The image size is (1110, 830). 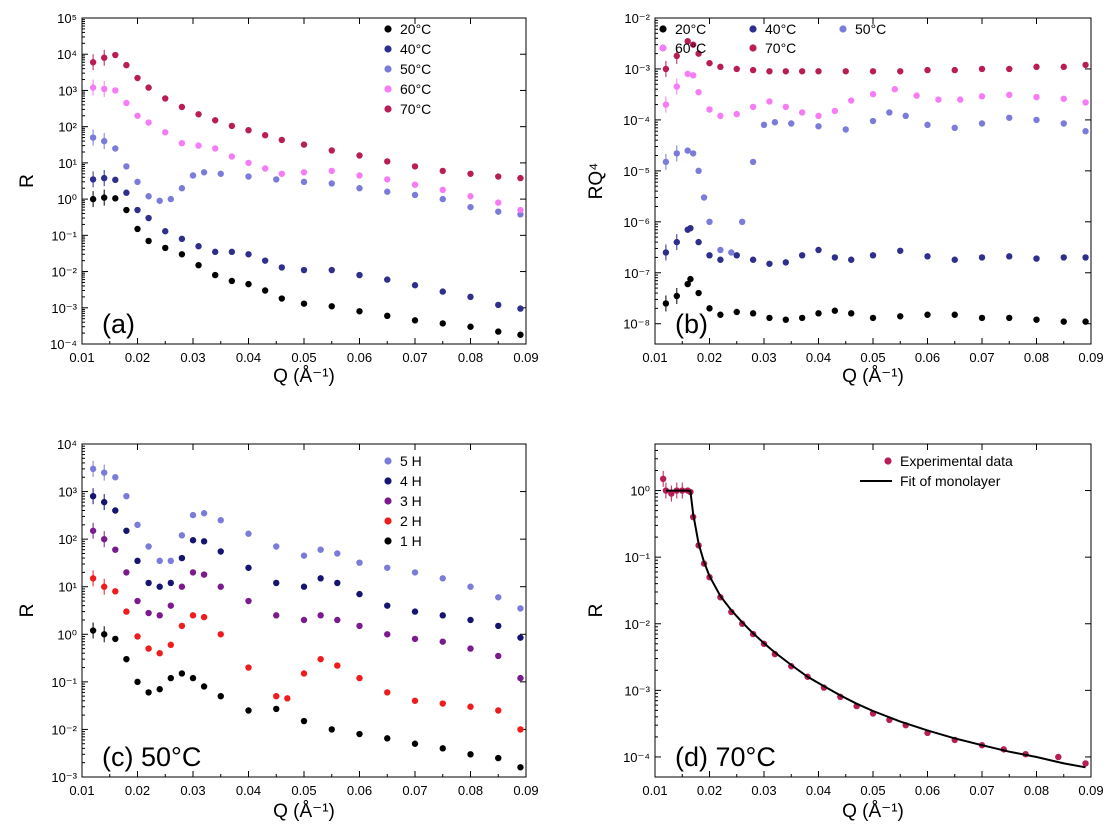 I want to click on x-tick-label: 0.09, so click(x=1090, y=790).